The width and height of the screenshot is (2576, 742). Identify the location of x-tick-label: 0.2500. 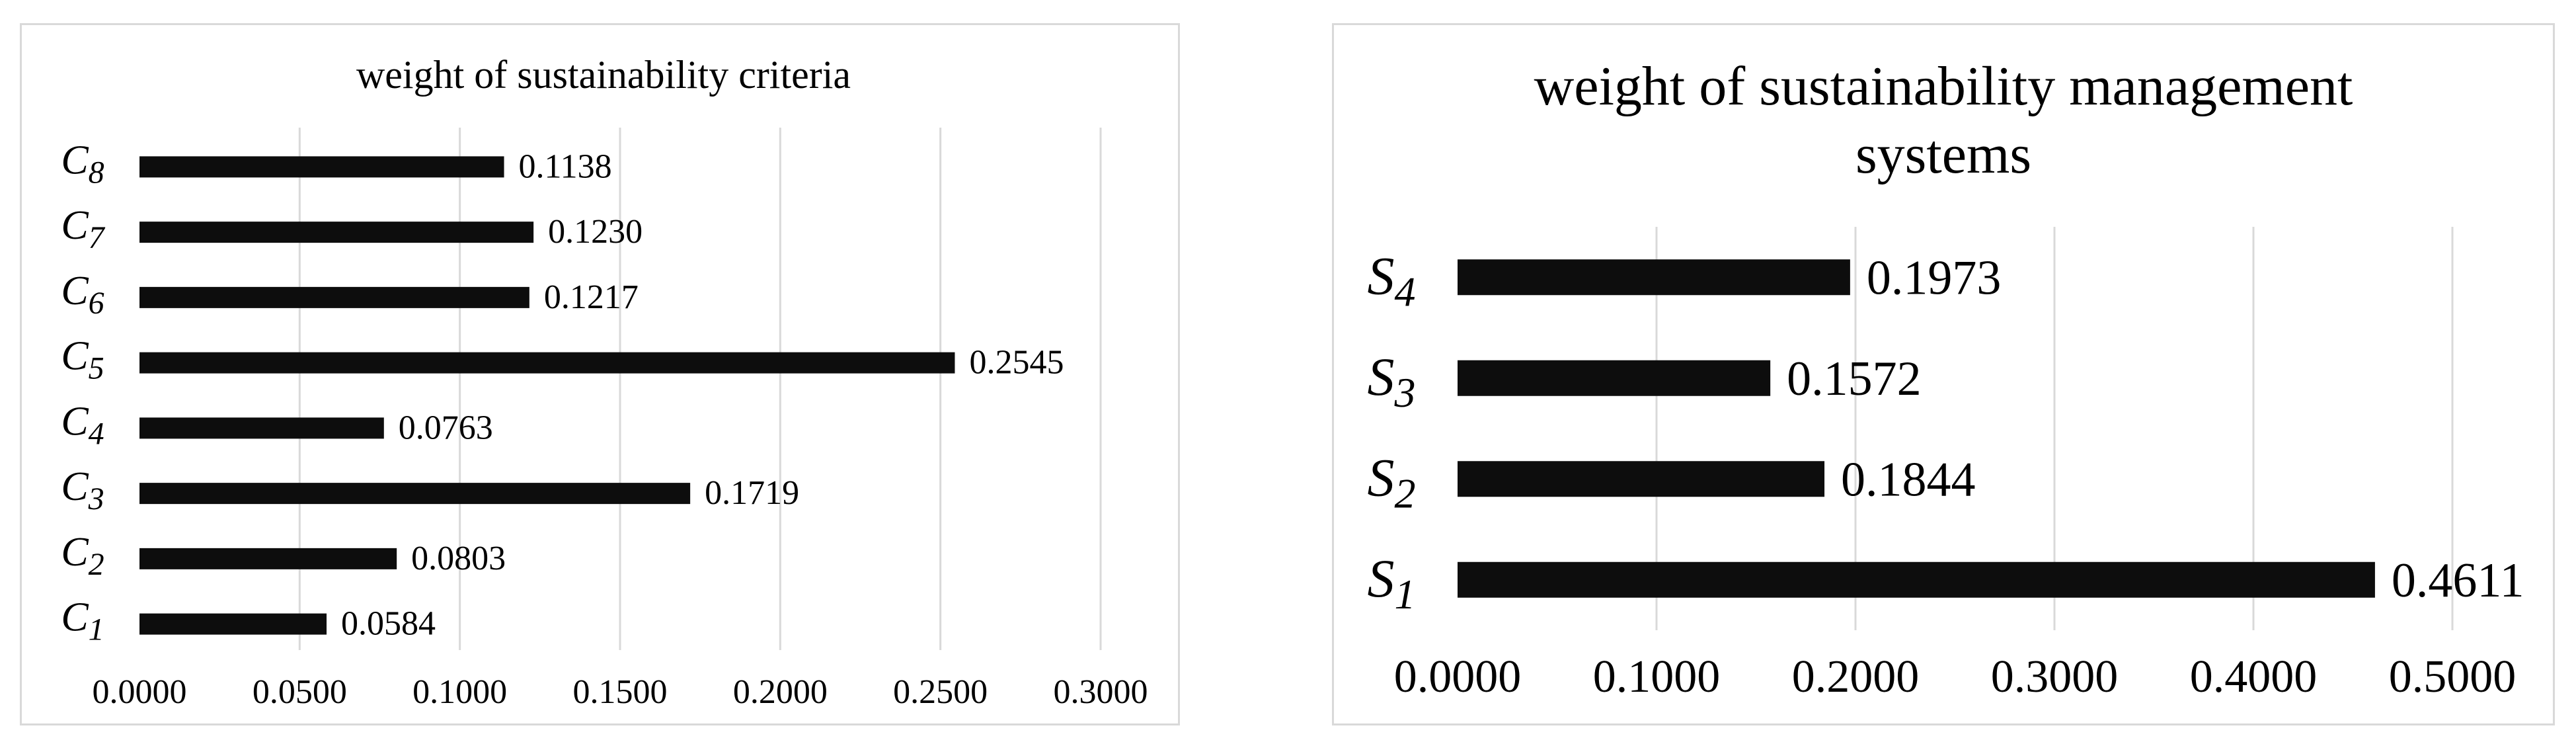
(940, 692).